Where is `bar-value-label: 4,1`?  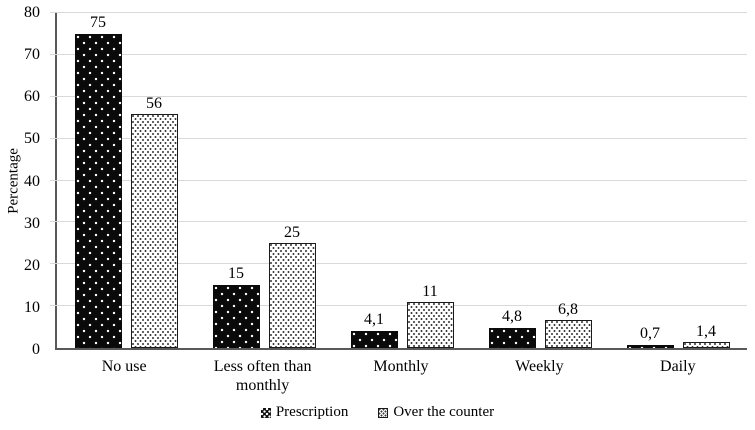
bar-value-label: 4,1 is located at coordinates (374, 319).